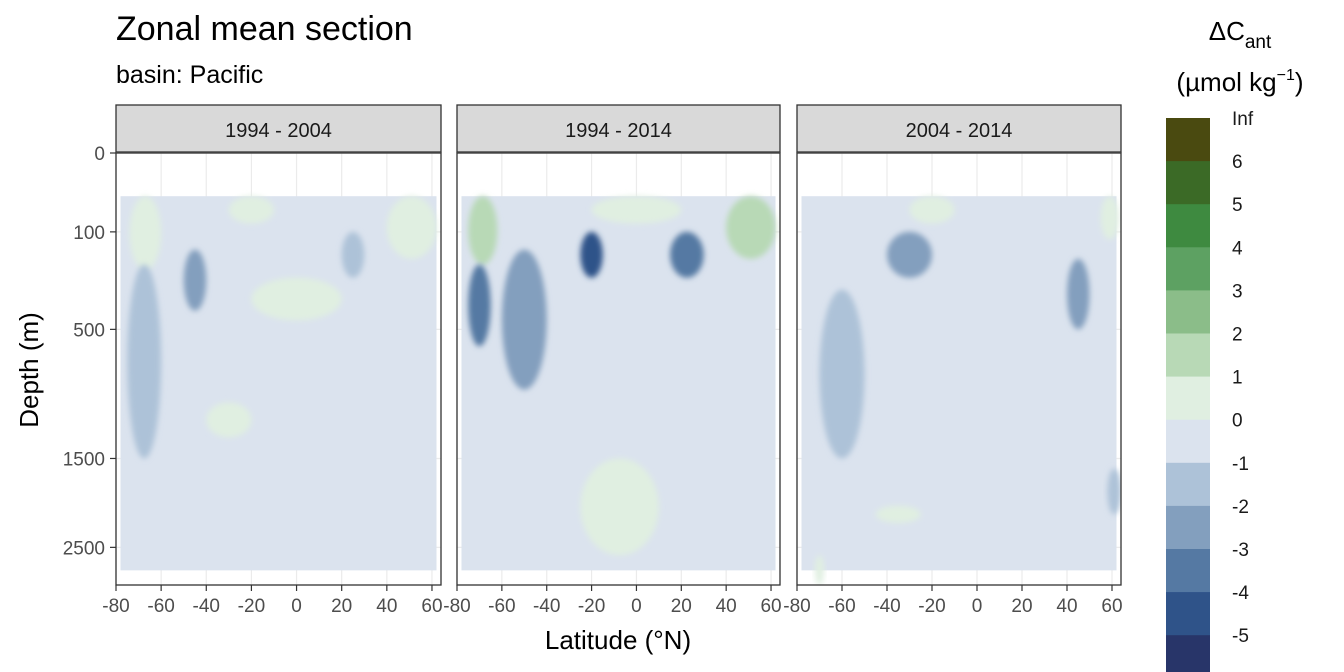 This screenshot has width=1344, height=672. What do you see at coordinates (84, 459) in the screenshot?
I see `y-tick-label: 1500` at bounding box center [84, 459].